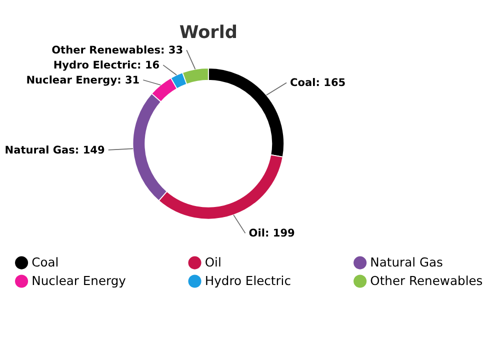 The height and width of the screenshot is (339, 488). Describe the element at coordinates (271, 234) in the screenshot. I see `data-label: Oil: 199` at that location.